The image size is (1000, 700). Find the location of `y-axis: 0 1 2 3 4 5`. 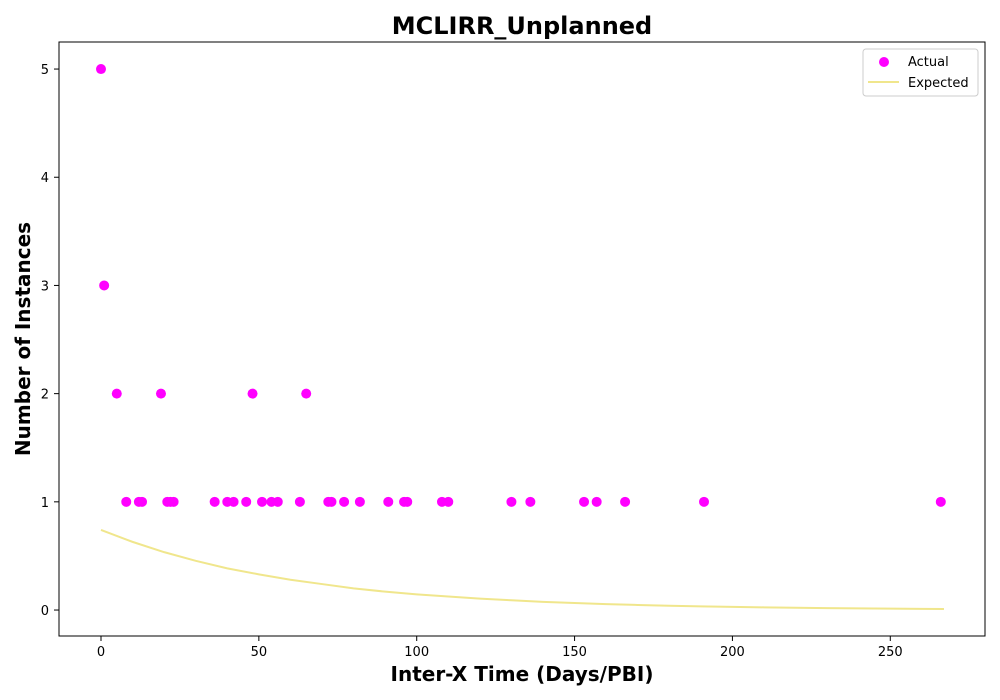

y-axis: 0 1 2 3 4 5 is located at coordinates (50, 341).